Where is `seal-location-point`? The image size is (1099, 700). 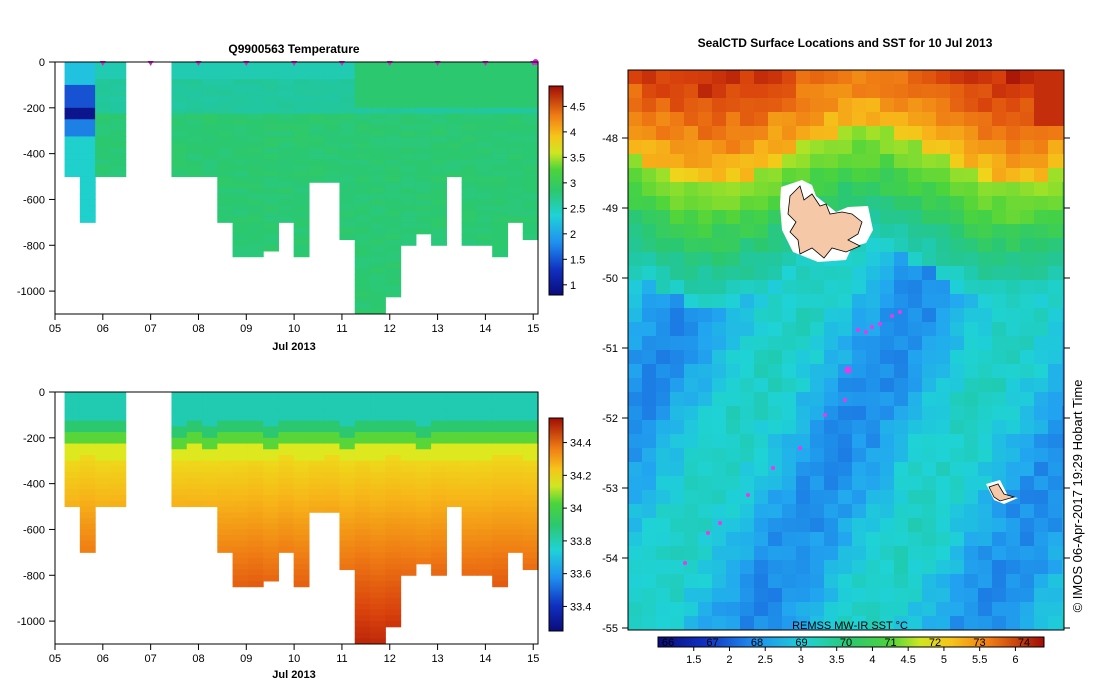 seal-location-point is located at coordinates (825, 415).